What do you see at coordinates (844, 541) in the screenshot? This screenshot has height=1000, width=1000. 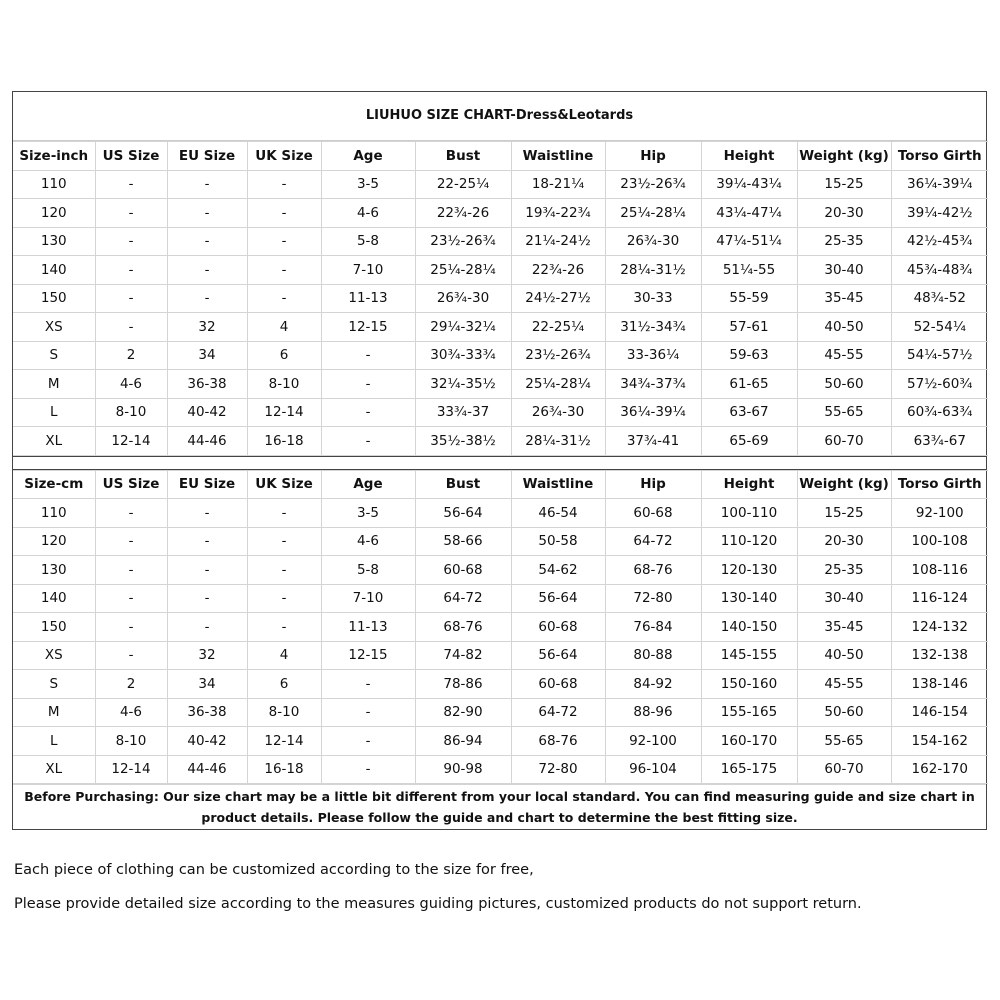 I see `table-cell: 20-30` at bounding box center [844, 541].